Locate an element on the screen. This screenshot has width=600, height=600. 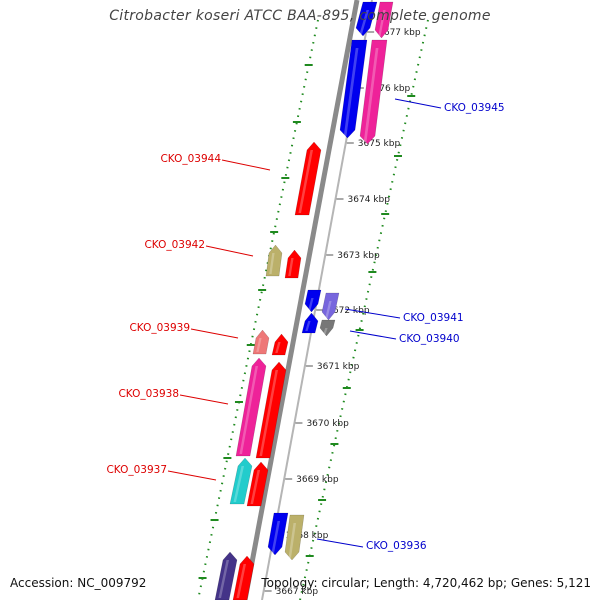
gene-blue-3672-a-highlight is located at coordinates (311, 304).